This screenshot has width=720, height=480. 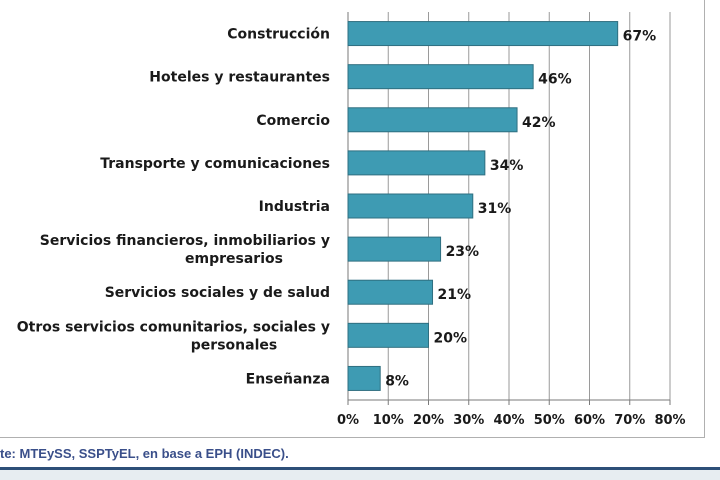 What do you see at coordinates (348, 420) in the screenshot?
I see `x-tick-label: 0%` at bounding box center [348, 420].